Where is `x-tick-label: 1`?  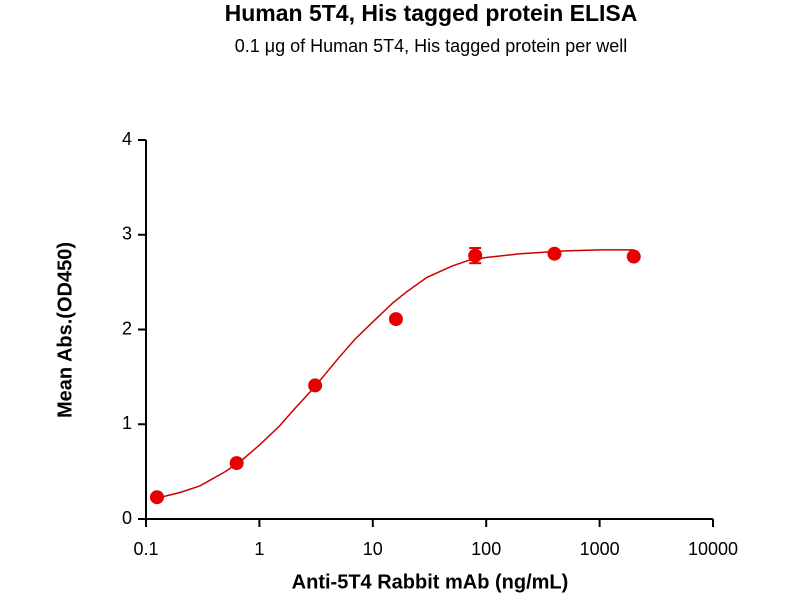 x-tick-label: 1 is located at coordinates (259, 549).